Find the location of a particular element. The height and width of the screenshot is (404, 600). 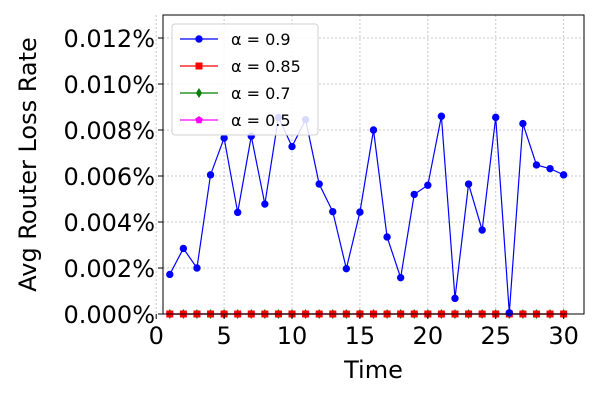

legend: α = 0.9 α = 0.85 α = 0.7 α = 0.5 is located at coordinates (245, 79).